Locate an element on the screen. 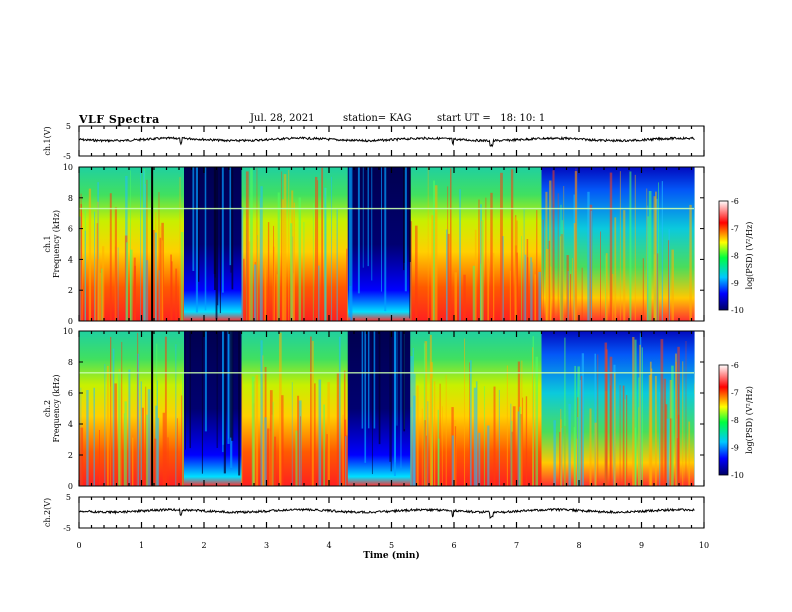 This screenshot has height=612, width=792. y-axis-label-channel: ch.2 is located at coordinates (47, 408).